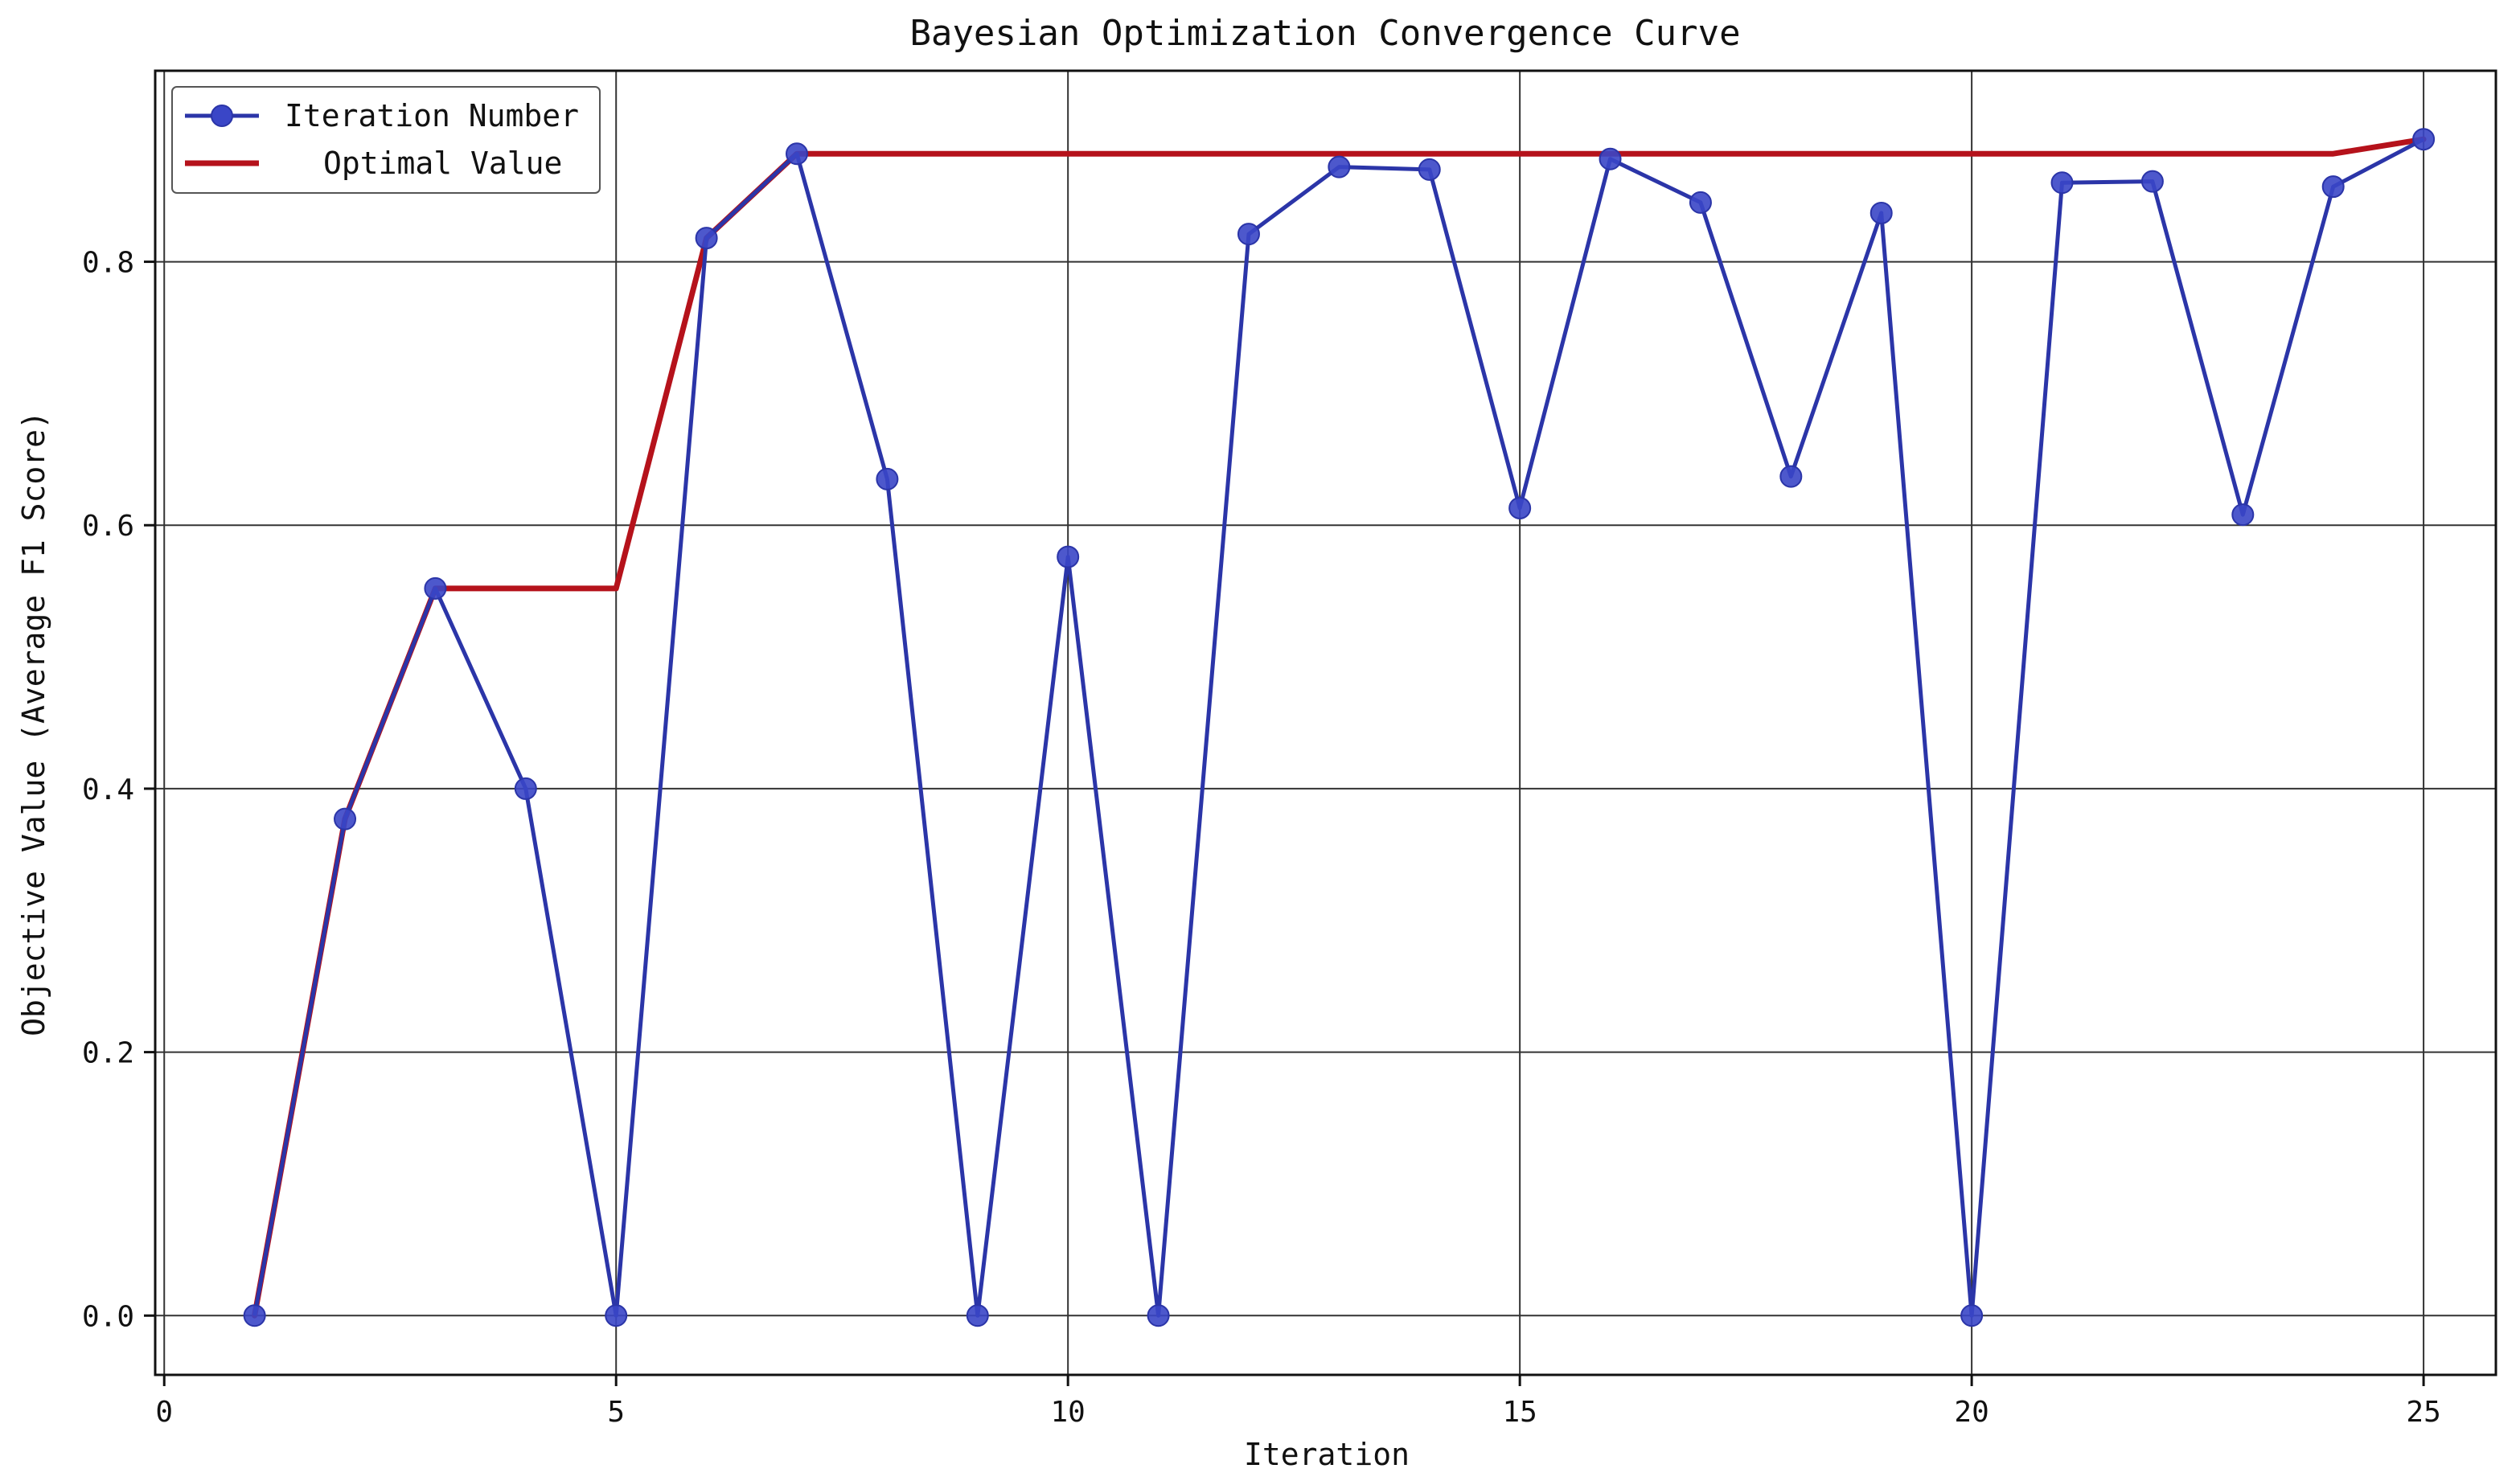  What do you see at coordinates (2423, 1412) in the screenshot?
I see `x-tick-label: 25` at bounding box center [2423, 1412].